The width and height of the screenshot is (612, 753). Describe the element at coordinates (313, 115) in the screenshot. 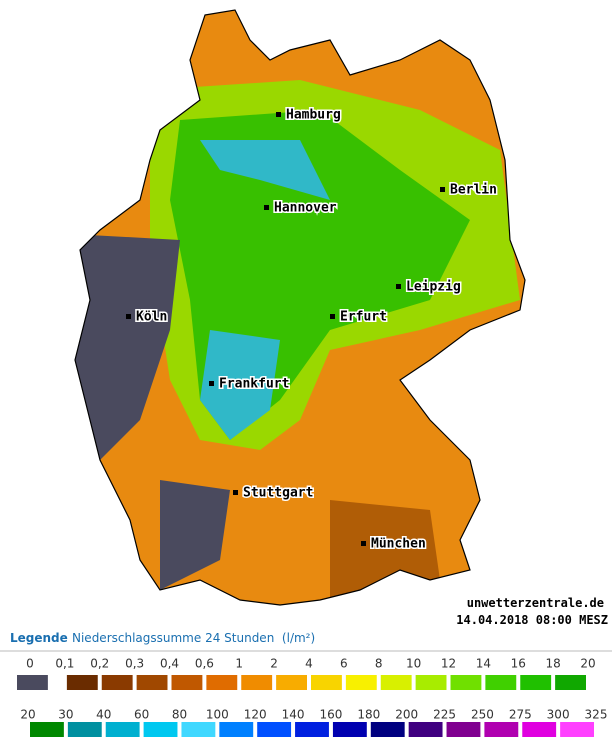

I see `city-label: Hamburg` at that location.